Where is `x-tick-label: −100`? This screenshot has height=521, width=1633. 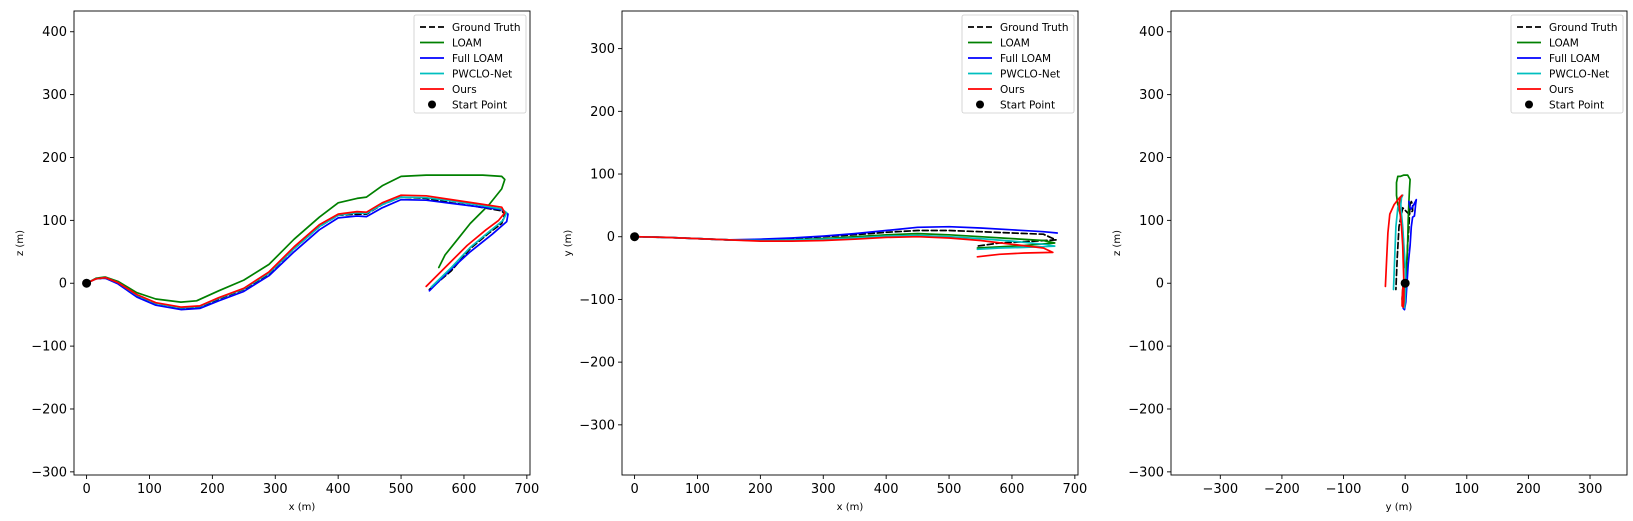 x-tick-label: −100 is located at coordinates (1344, 489).